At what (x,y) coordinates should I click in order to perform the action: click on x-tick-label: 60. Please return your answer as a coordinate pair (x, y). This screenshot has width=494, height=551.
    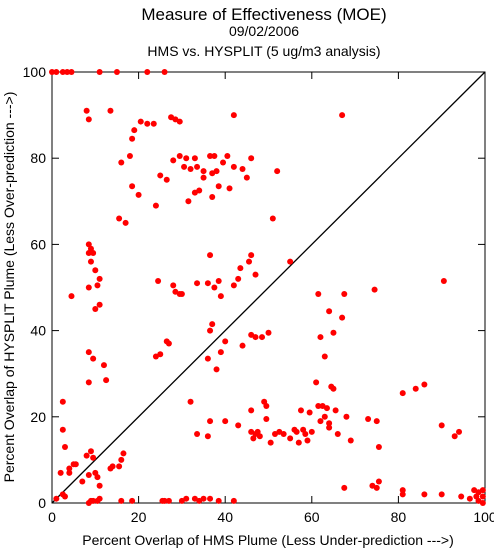
    Looking at the image, I should click on (312, 517).